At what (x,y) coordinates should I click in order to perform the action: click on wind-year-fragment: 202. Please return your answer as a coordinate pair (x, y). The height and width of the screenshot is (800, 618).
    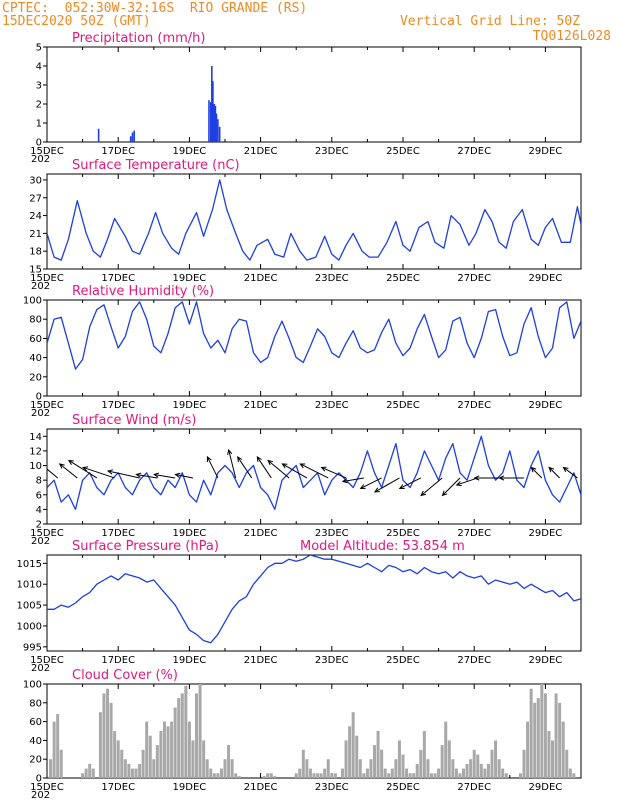
    Looking at the image, I should click on (40, 541).